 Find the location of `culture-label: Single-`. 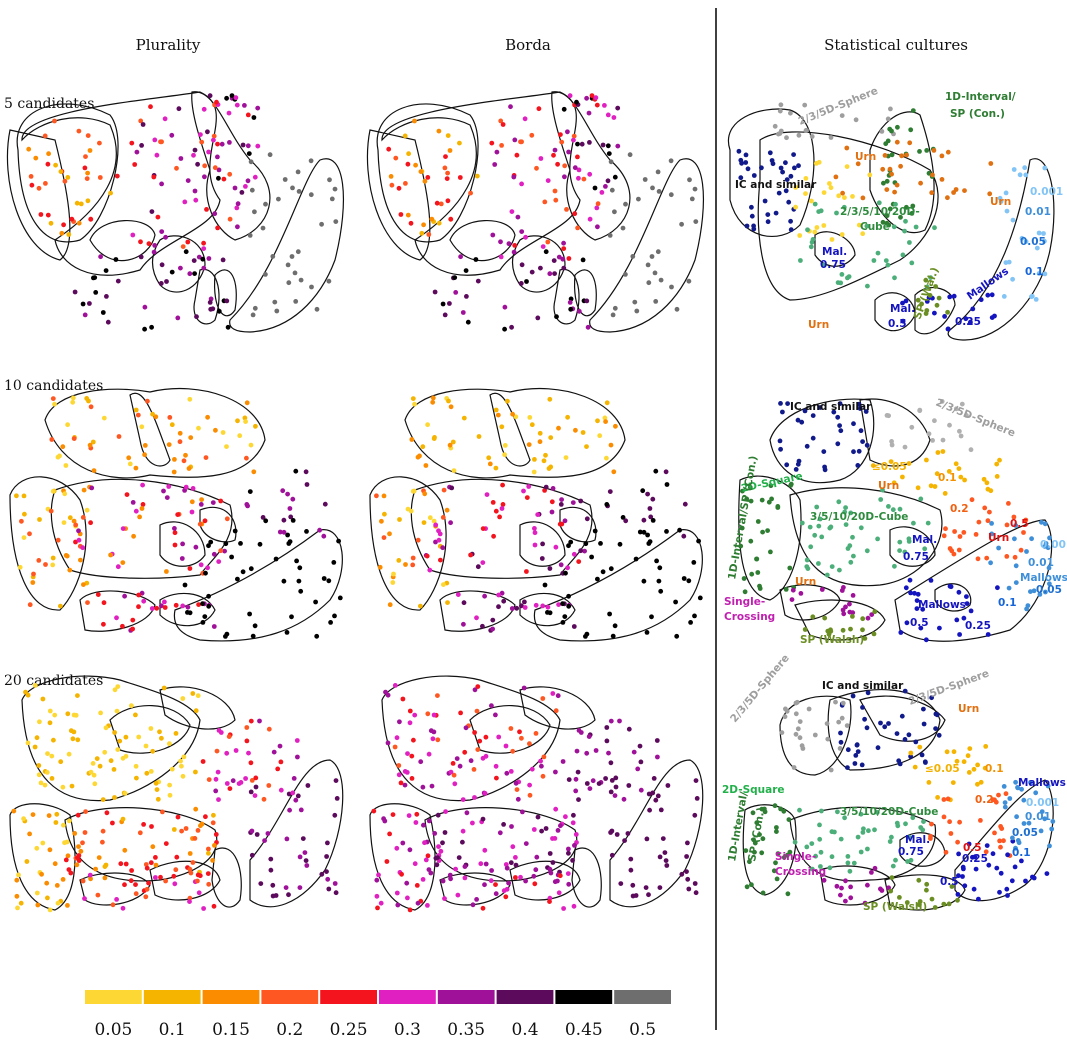

culture-label: Single- is located at coordinates (795, 857).